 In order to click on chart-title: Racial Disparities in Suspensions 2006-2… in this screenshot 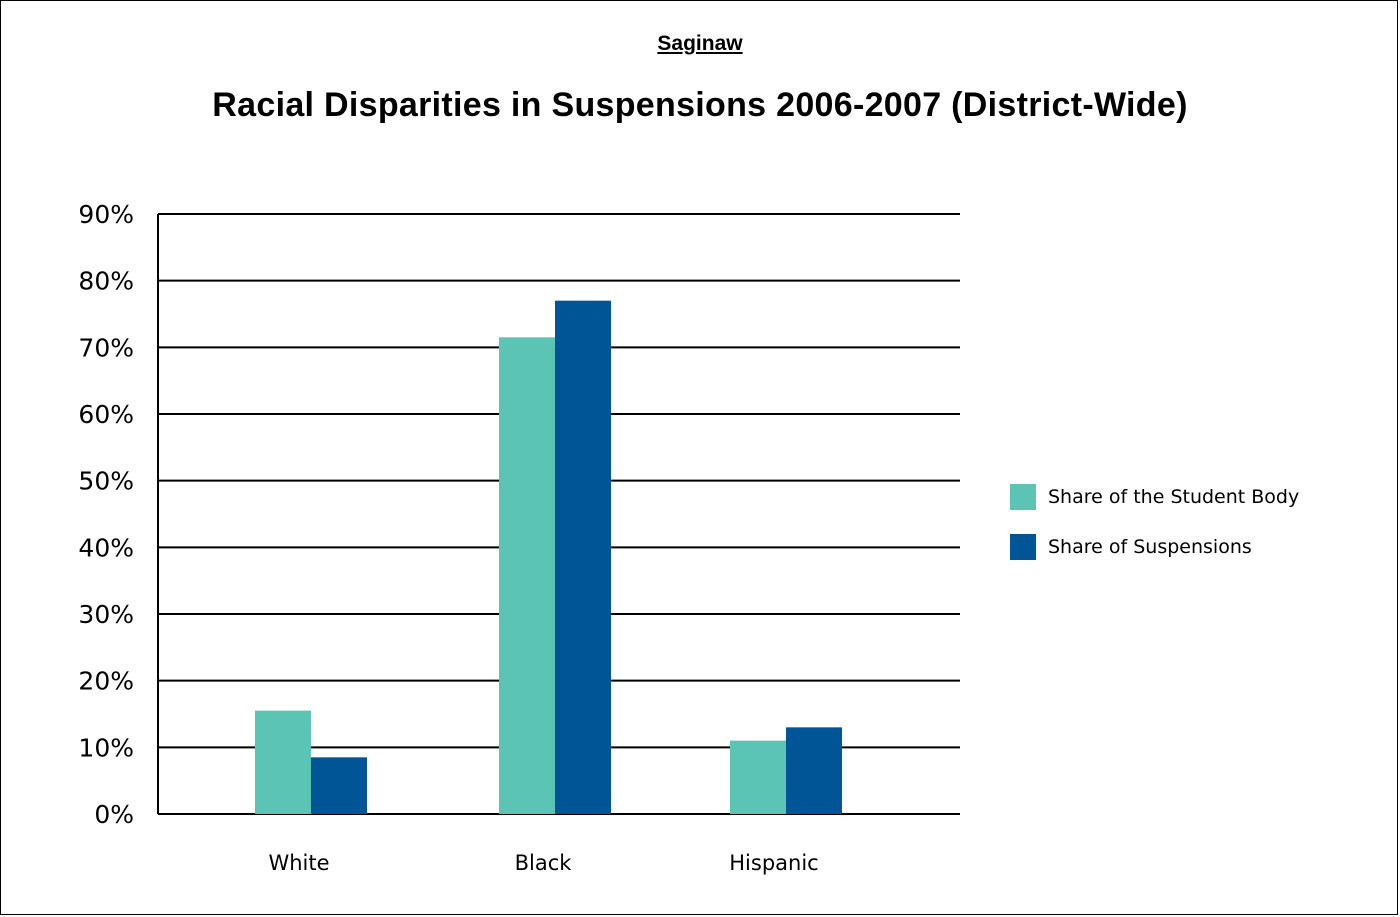, I will do `click(700, 105)`.